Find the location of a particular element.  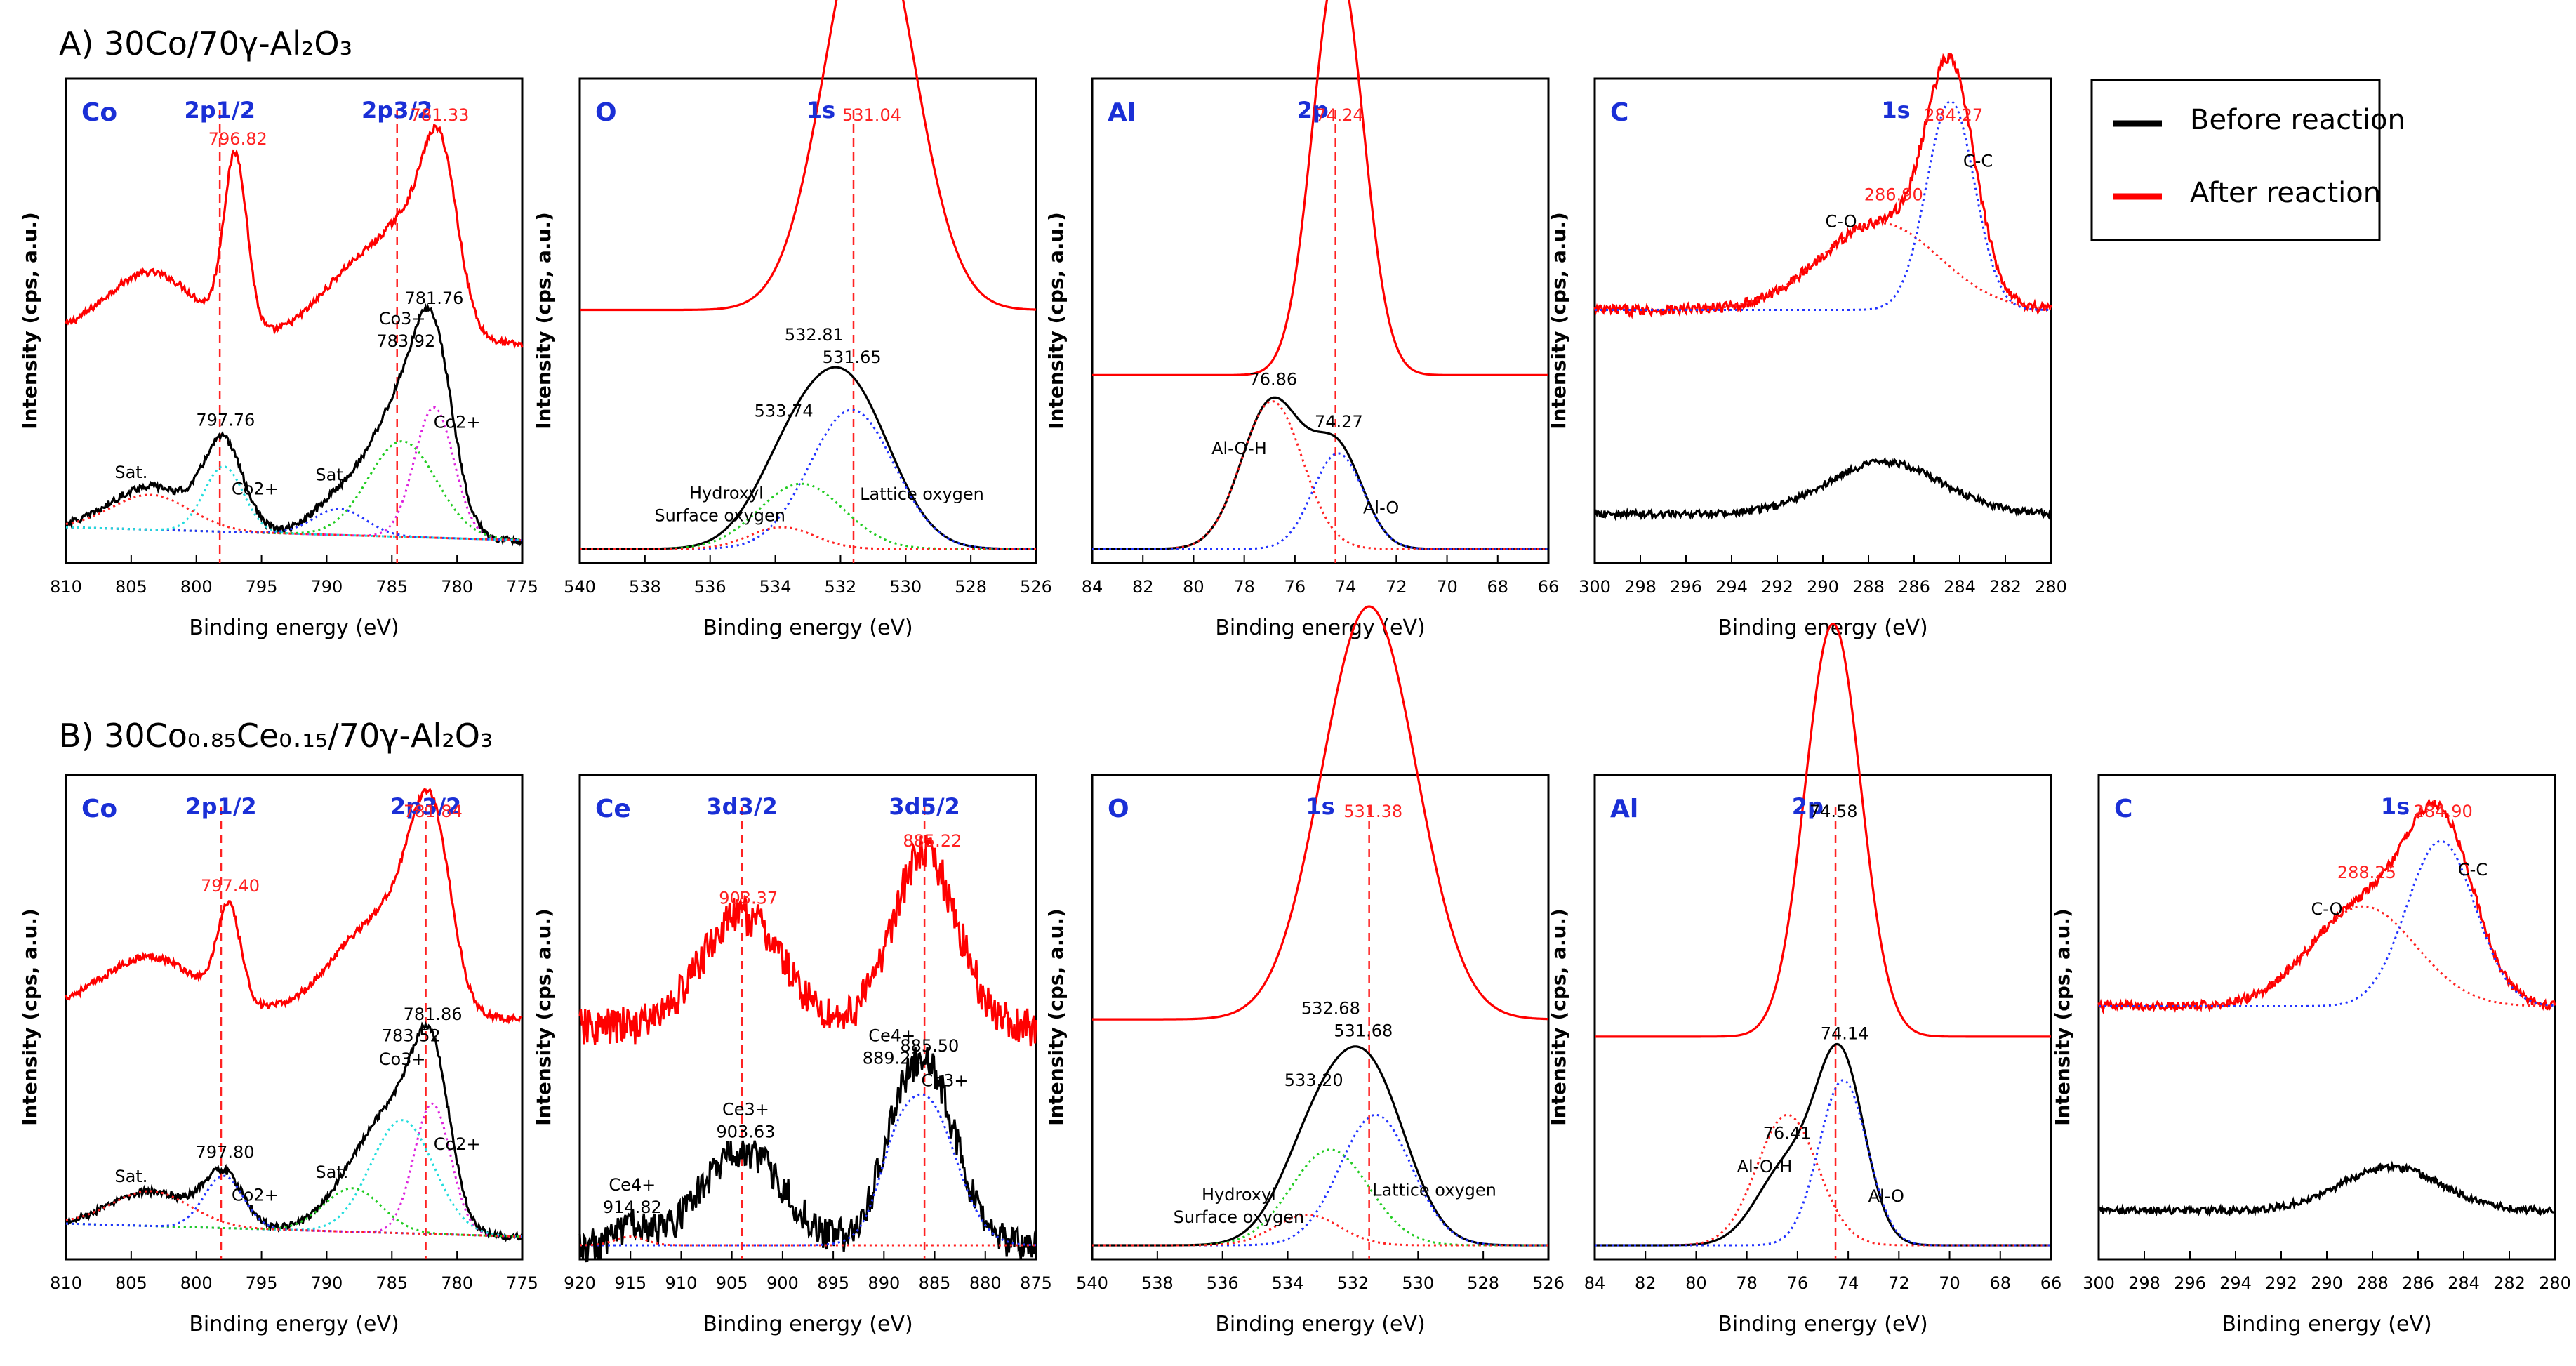

legend-after-label: After reaction is located at coordinates (2285, 193).